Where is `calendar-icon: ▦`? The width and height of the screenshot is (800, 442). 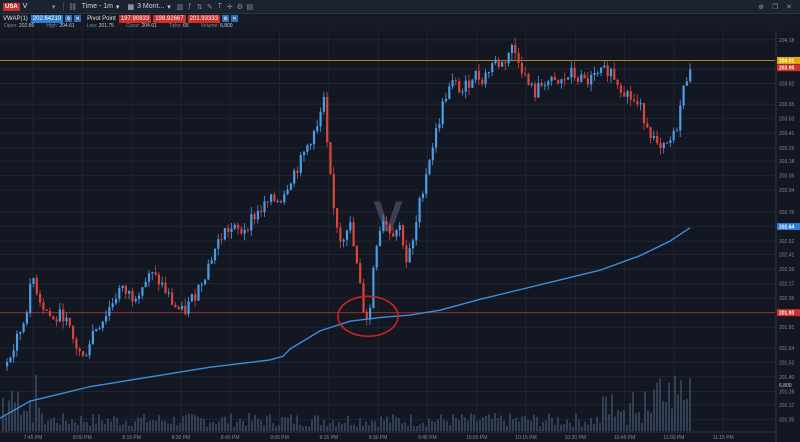
calendar-icon: ▦ is located at coordinates (131, 7).